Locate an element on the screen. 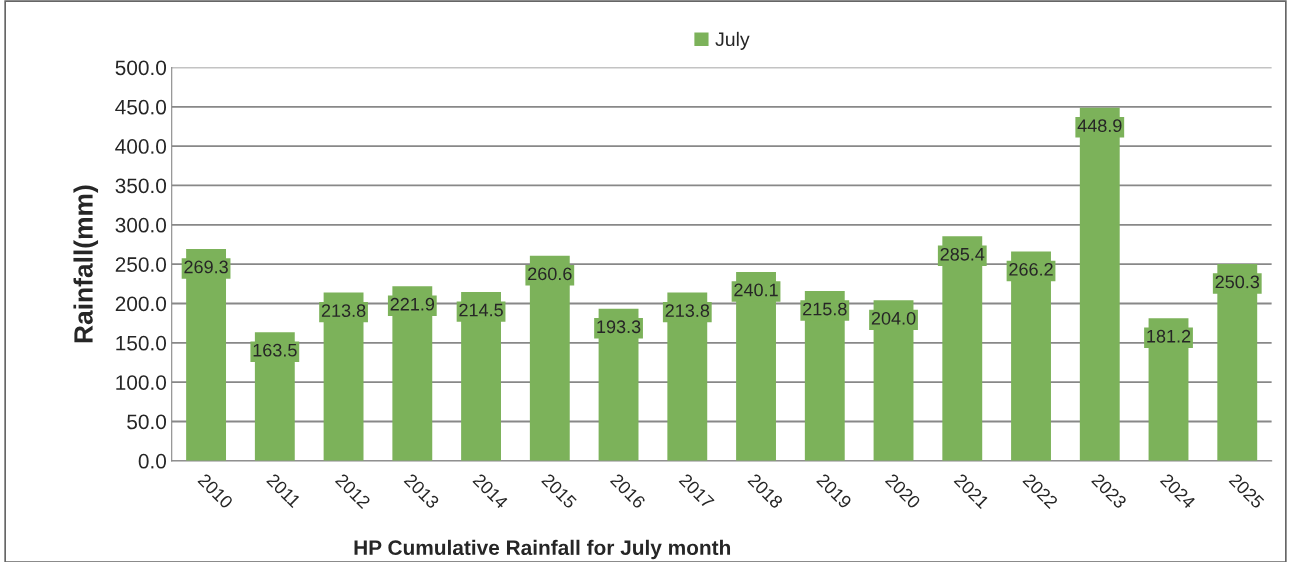 The image size is (1291, 562). x-axis-title: HP Cumulative Rainfall for July month is located at coordinates (542, 549).